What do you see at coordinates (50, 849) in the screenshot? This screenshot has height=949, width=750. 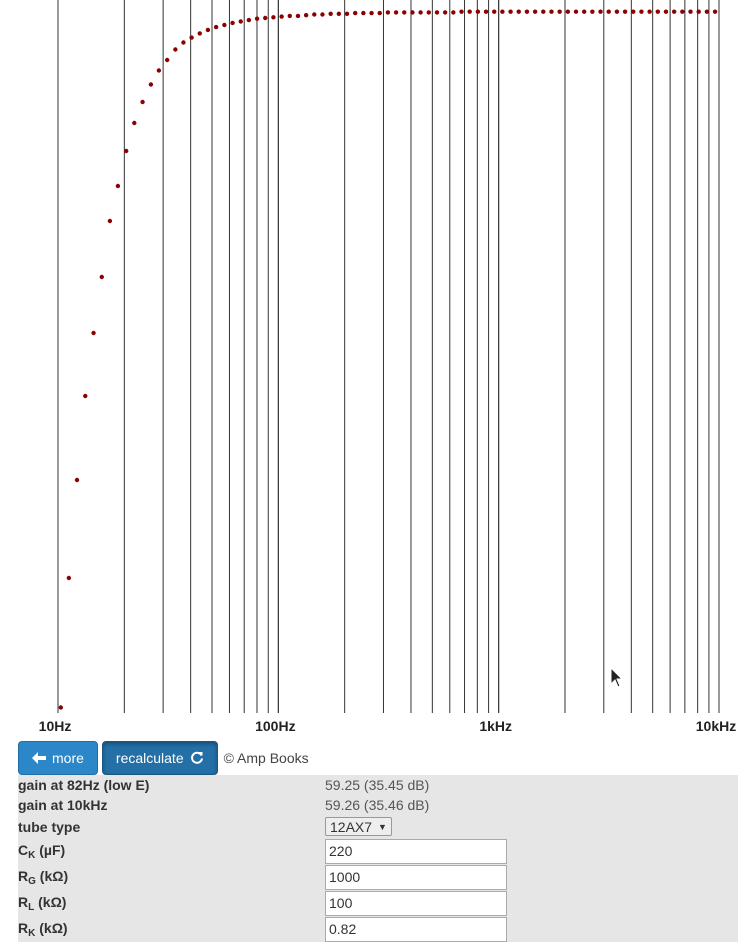 I see `ck-label-unit: (µF)` at bounding box center [50, 849].